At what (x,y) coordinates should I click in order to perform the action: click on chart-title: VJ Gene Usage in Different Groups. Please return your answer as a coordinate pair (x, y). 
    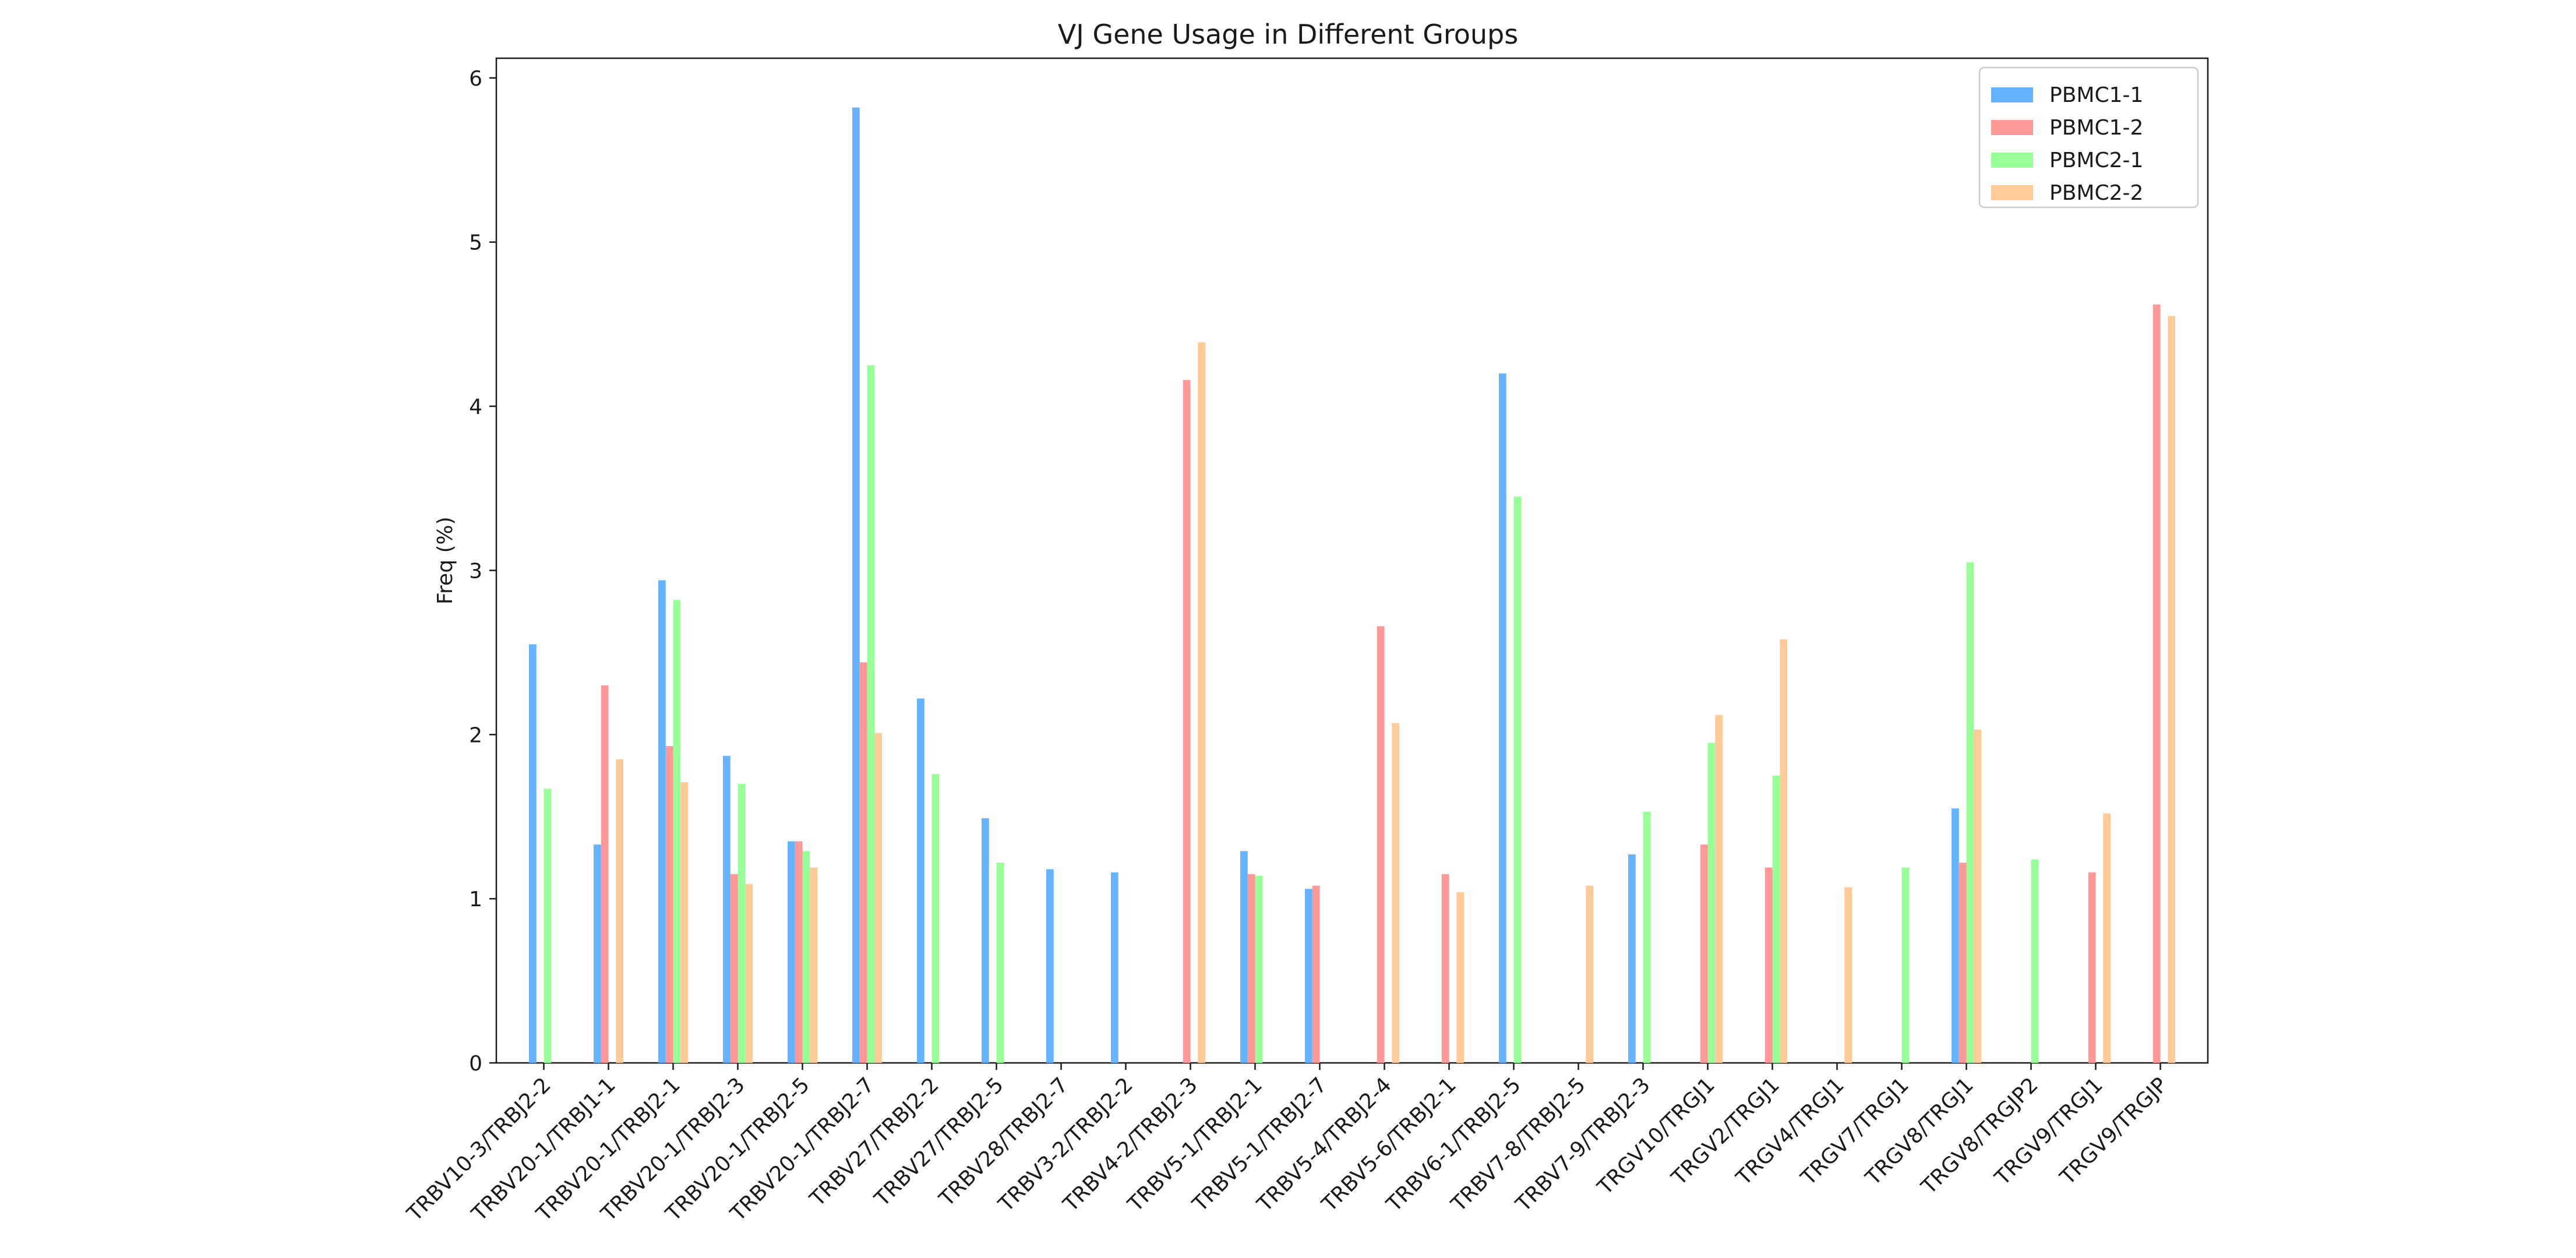
    Looking at the image, I should click on (1288, 34).